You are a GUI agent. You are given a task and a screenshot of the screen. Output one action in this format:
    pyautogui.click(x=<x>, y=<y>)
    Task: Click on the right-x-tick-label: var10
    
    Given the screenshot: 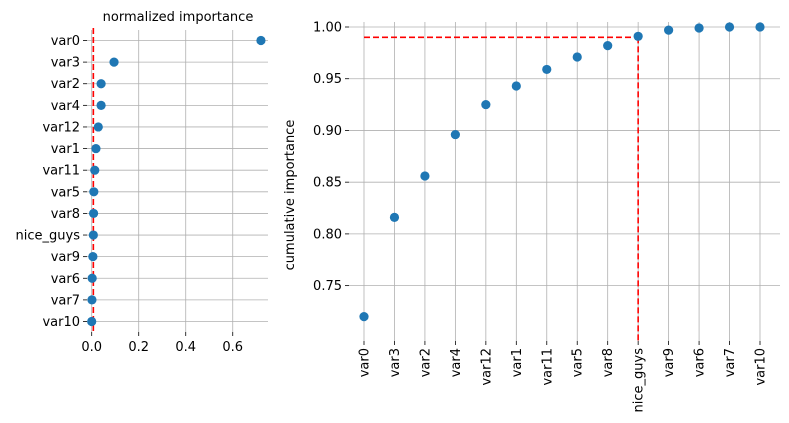 What is the action you would take?
    pyautogui.click(x=761, y=367)
    